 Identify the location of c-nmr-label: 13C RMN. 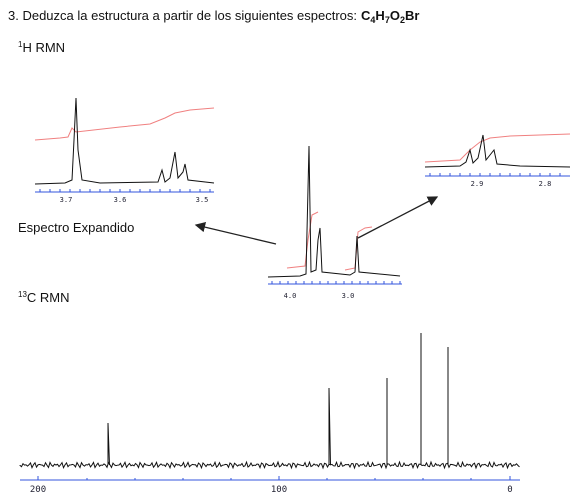
(44, 297).